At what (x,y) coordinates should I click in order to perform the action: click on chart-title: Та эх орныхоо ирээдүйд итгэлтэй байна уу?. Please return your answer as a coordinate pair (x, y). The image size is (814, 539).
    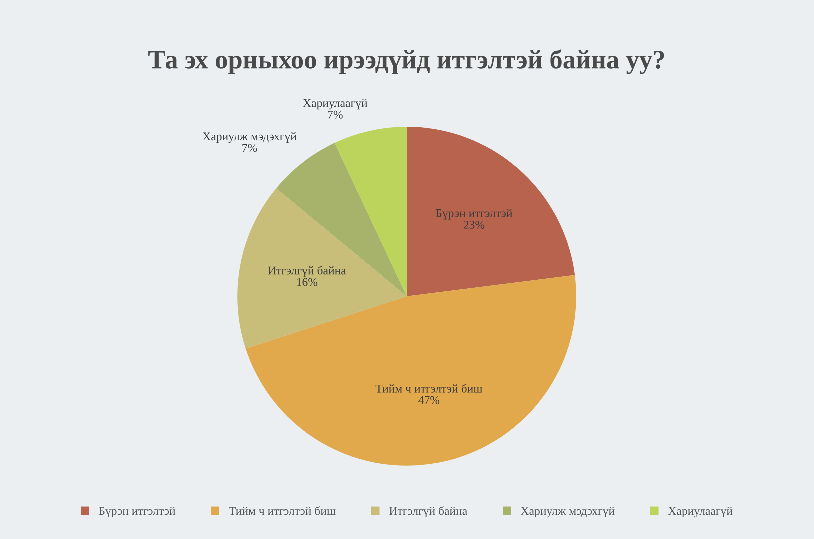
    Looking at the image, I should click on (406, 62).